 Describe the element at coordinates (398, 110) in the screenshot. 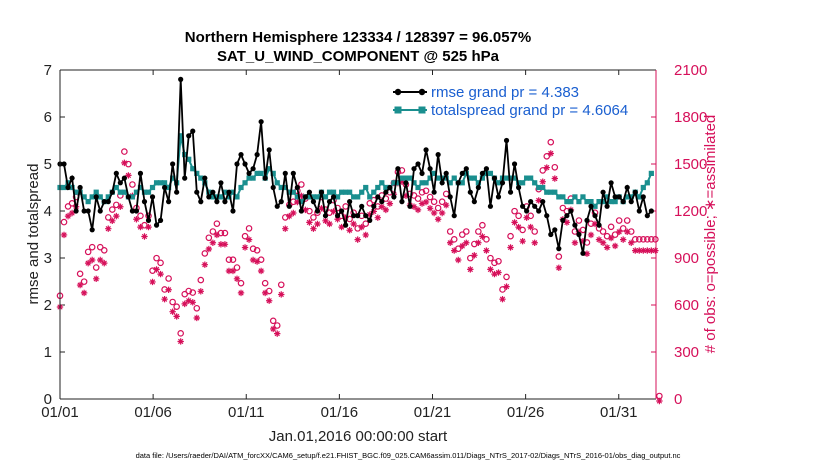

I see `legend-spread-marker` at that location.